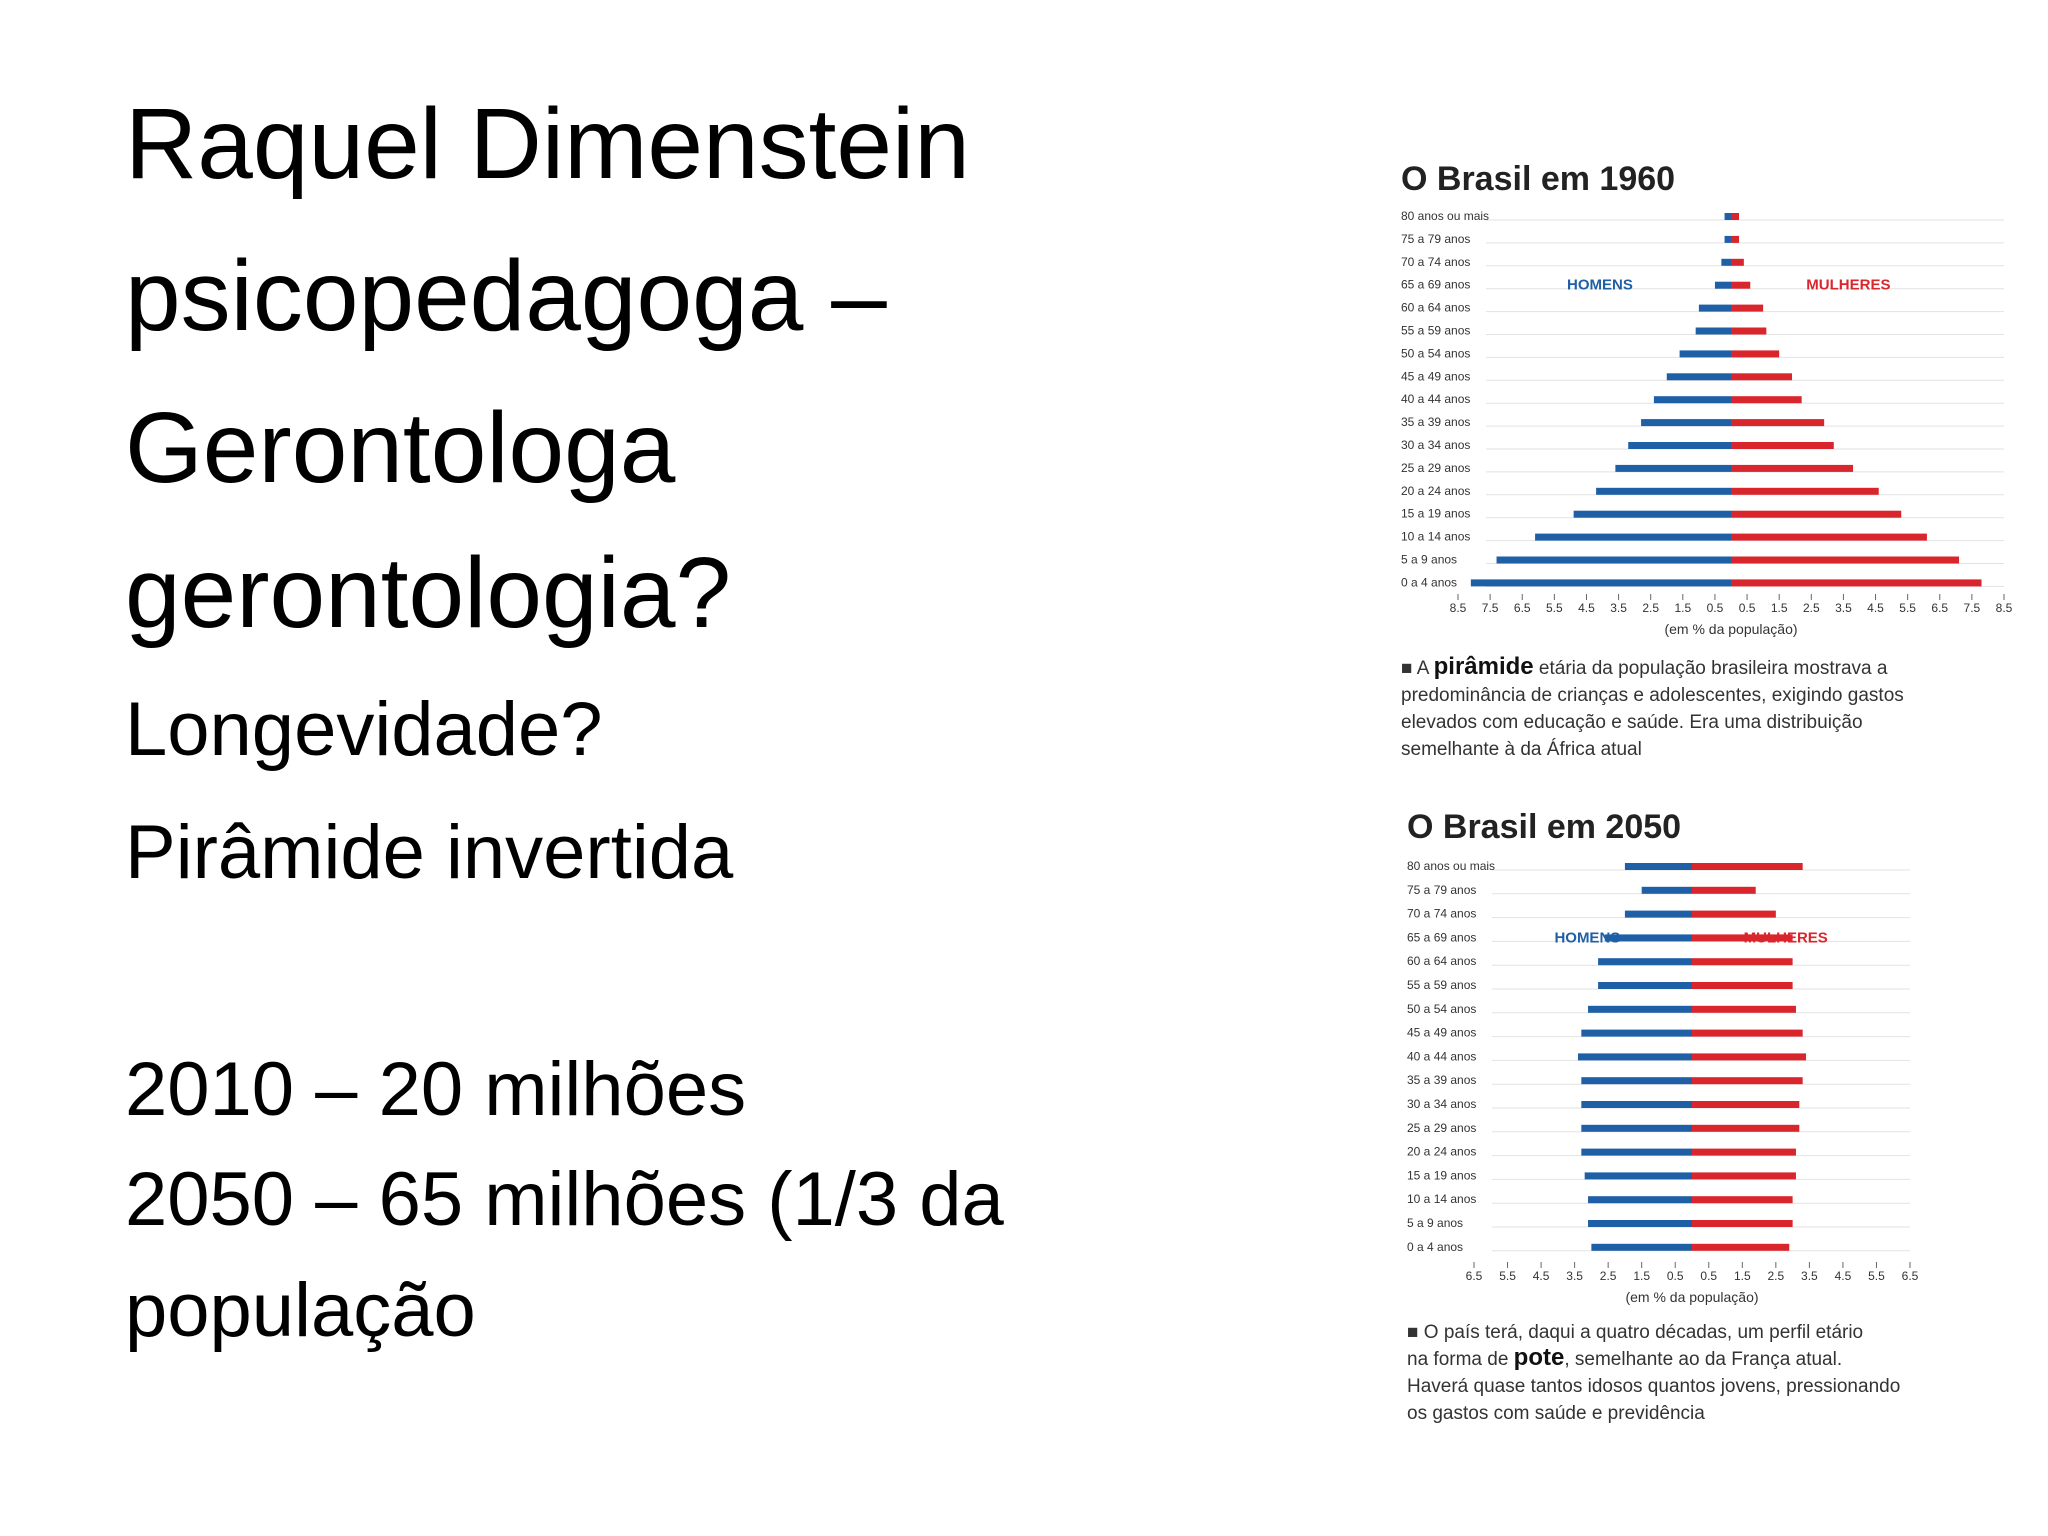 The image size is (2048, 1536). I want to click on x-tick-label: 7.5, so click(1490, 608).